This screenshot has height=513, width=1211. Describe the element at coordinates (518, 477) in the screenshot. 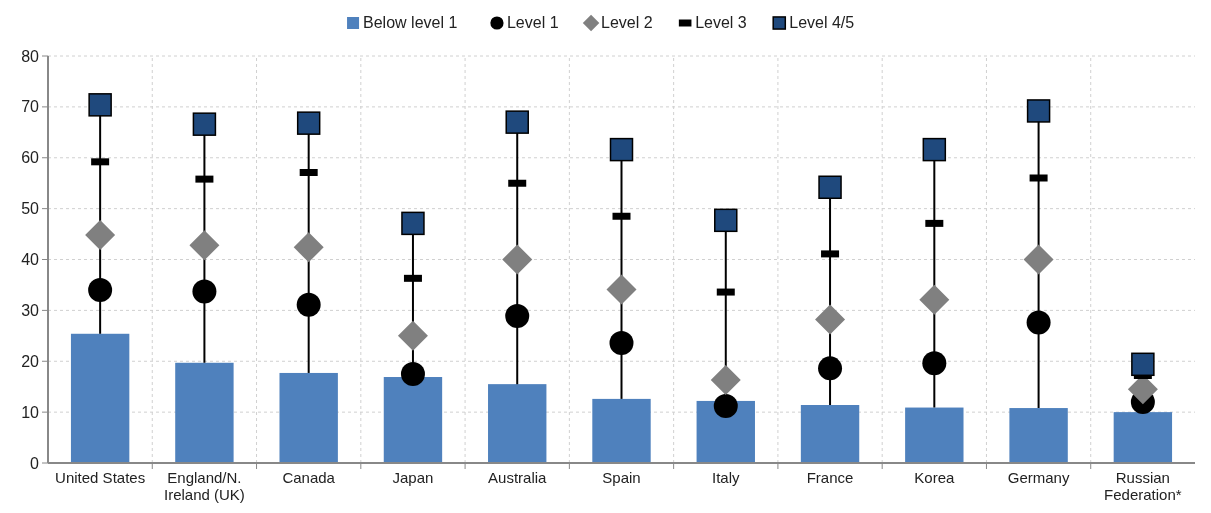

I see `x-tick-label: Australia` at that location.